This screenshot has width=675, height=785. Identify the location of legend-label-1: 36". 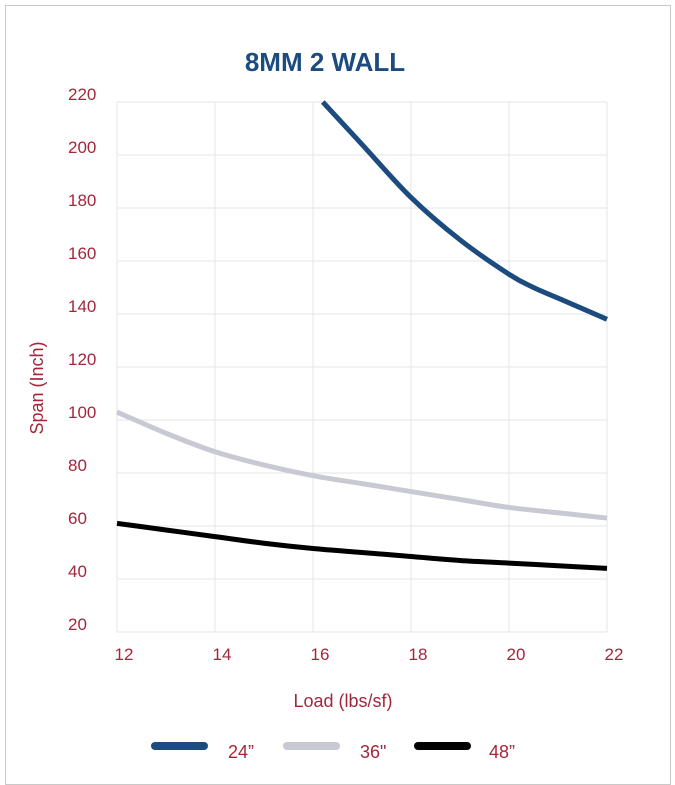
(373, 752).